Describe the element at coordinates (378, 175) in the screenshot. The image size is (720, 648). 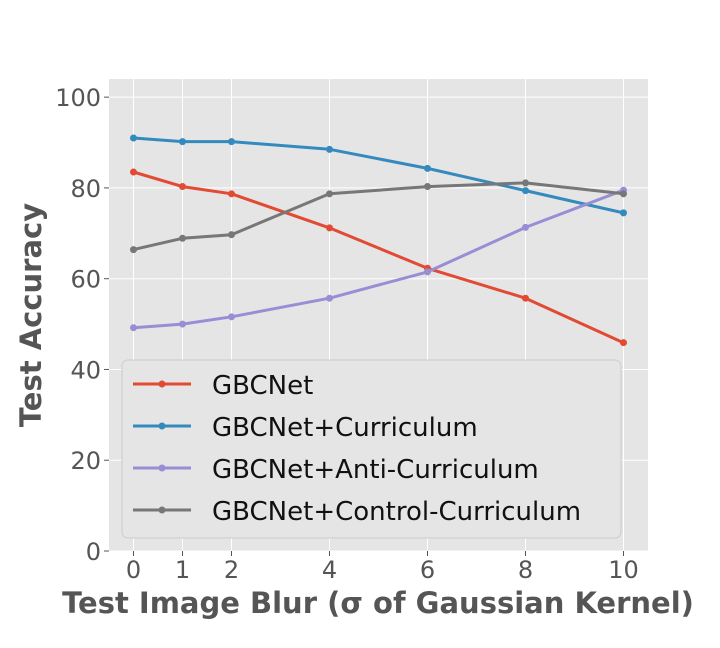
I see `series-gbcnet-curriculum` at that location.